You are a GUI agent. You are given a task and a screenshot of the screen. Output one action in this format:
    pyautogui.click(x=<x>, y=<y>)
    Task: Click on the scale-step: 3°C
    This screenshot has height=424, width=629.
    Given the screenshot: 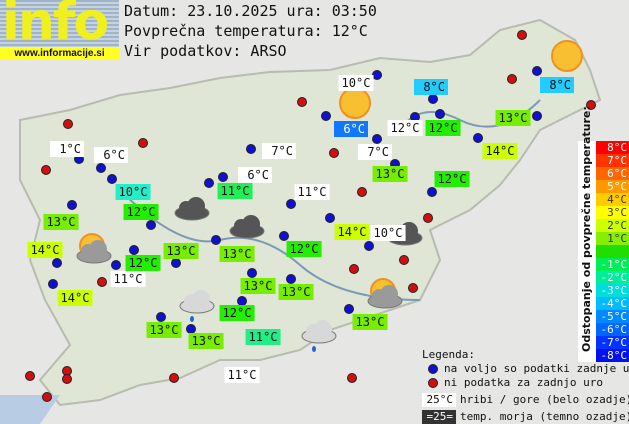 What is the action you would take?
    pyautogui.click(x=612, y=212)
    